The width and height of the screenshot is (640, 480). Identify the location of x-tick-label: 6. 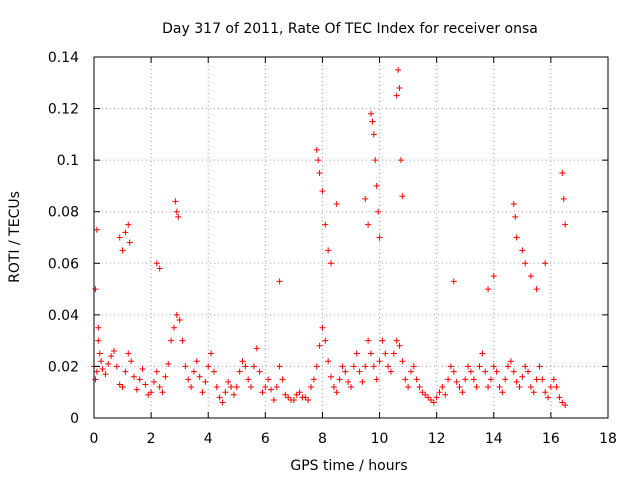
(265, 439).